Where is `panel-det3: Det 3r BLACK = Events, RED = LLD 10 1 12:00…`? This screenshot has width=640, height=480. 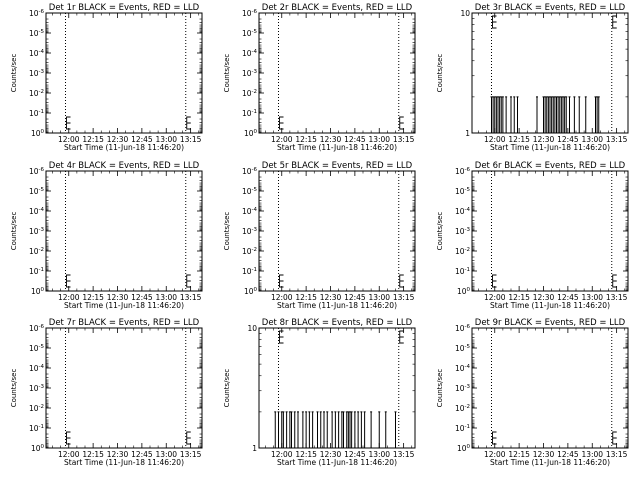 panel-det3: Det 3r BLACK = Events, RED = LLD 10 1 12:00… is located at coordinates (532, 77).